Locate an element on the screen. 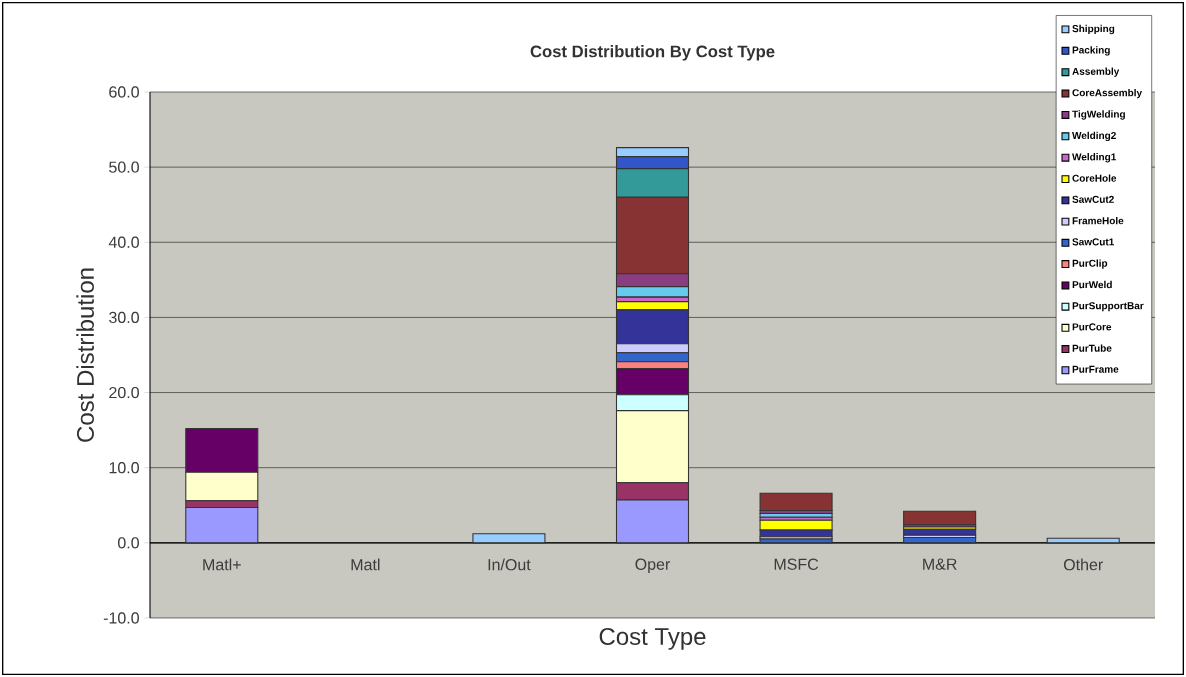 The width and height of the screenshot is (1186, 677). legend-label: FrameHole is located at coordinates (1098, 220).